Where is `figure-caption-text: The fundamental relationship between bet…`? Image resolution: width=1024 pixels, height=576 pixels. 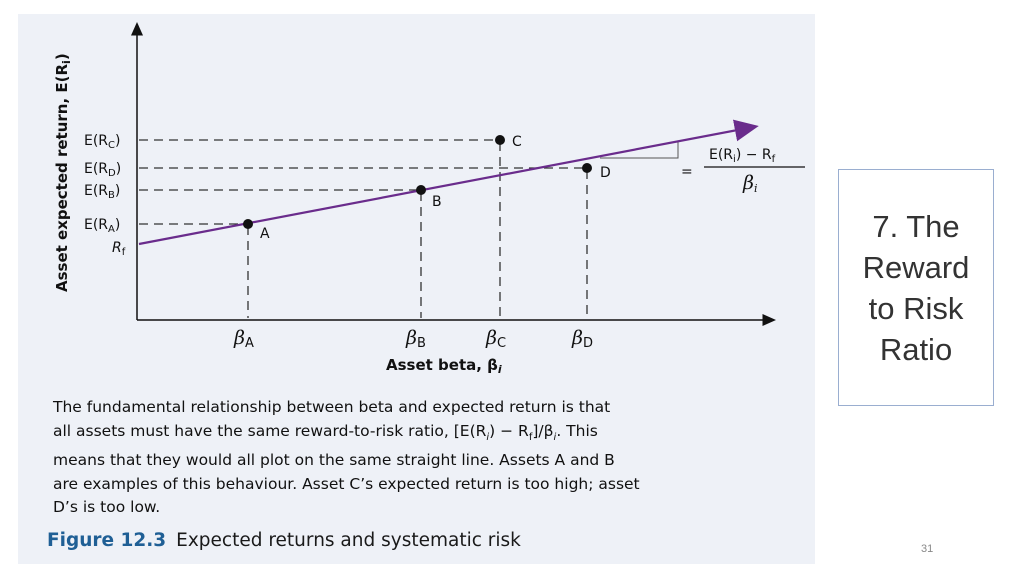
figure-caption-text: The fundamental relationship between bet… is located at coordinates (403, 458).